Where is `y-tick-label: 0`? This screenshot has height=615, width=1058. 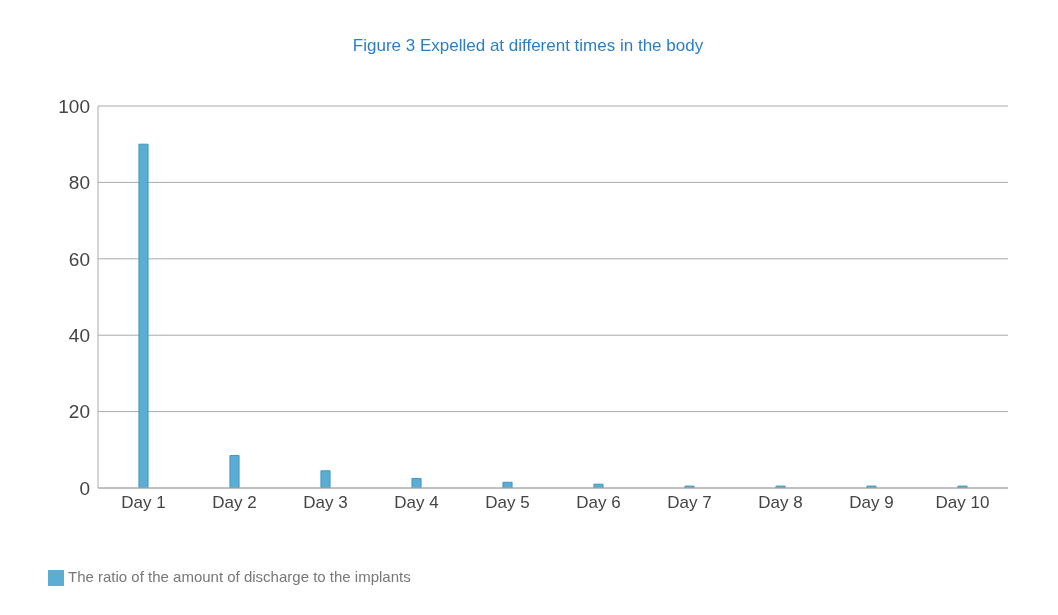 y-tick-label: 0 is located at coordinates (84, 488).